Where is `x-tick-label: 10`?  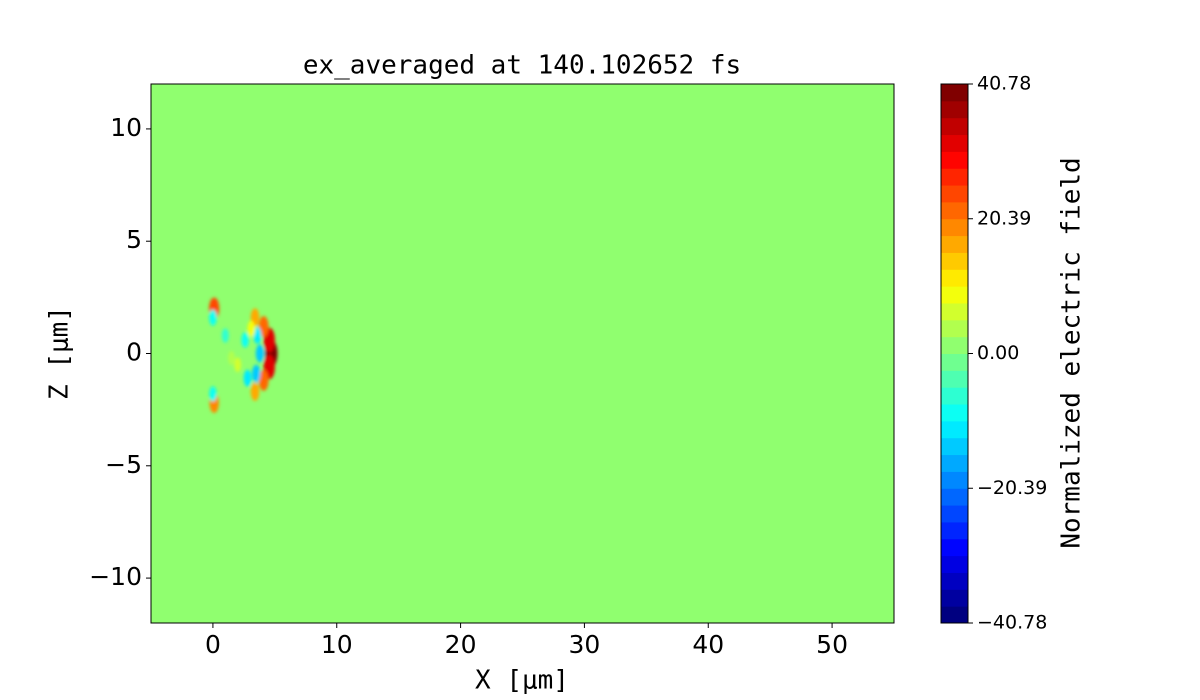
x-tick-label: 10 is located at coordinates (337, 644).